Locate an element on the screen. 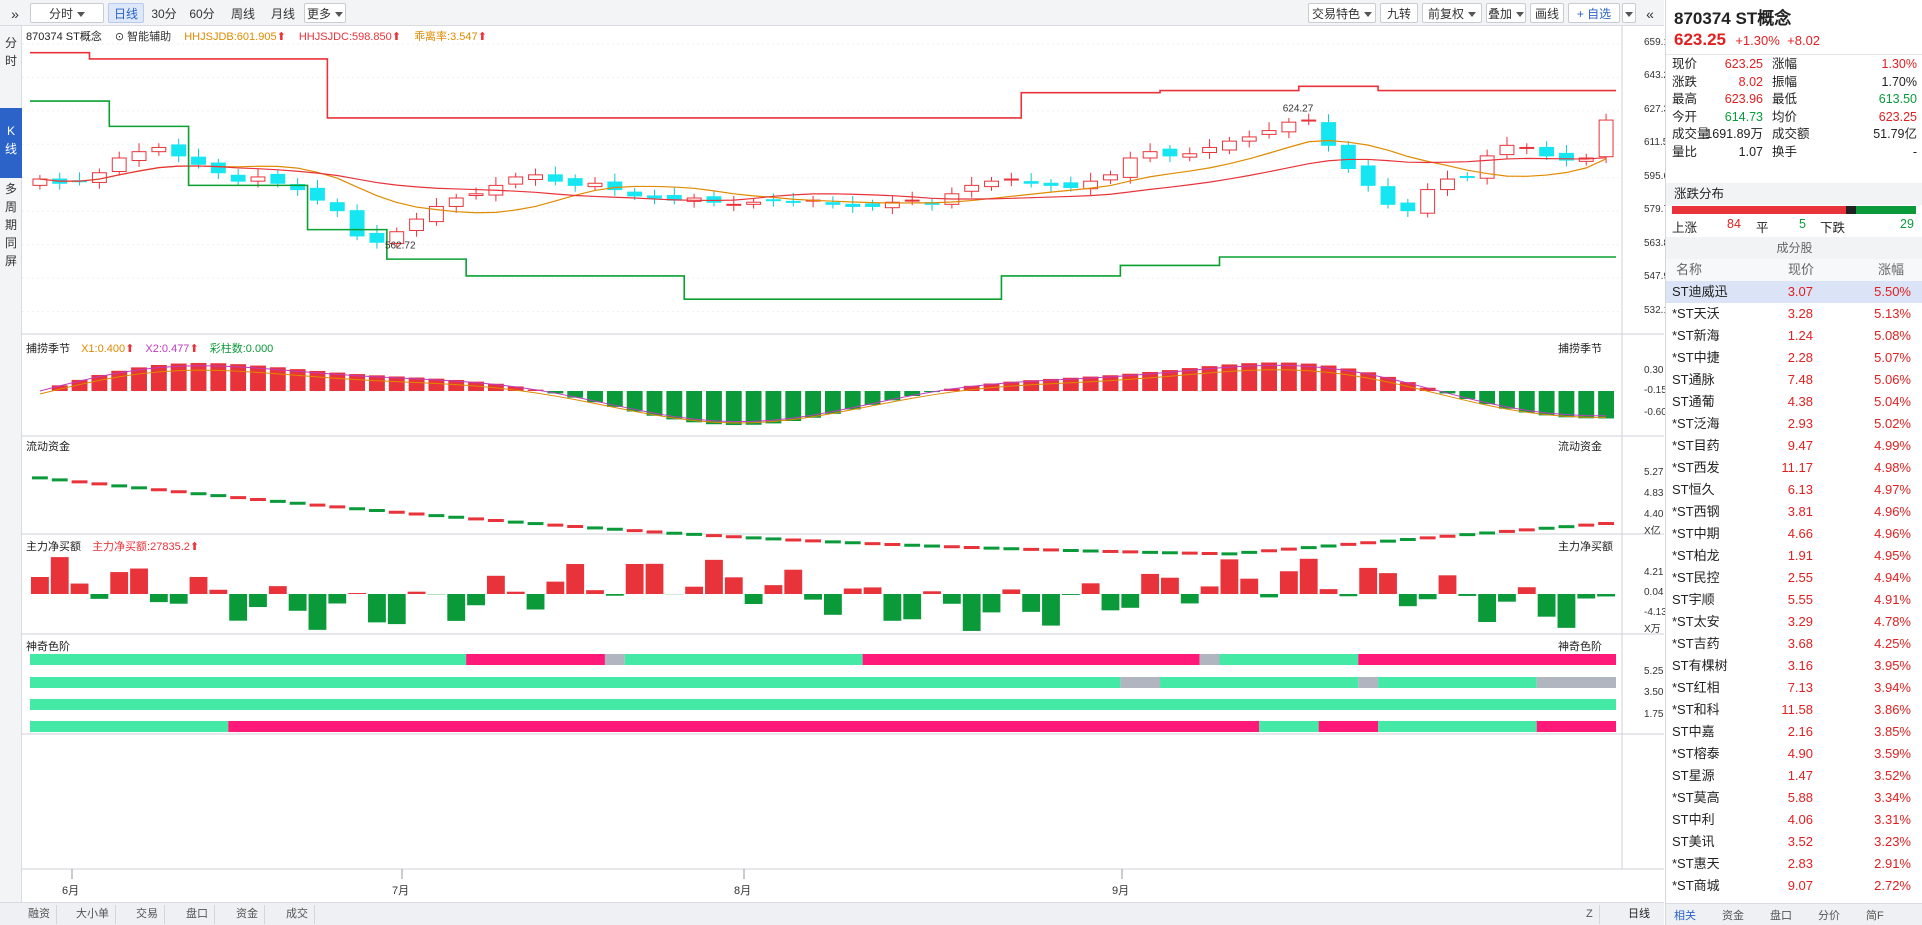 This screenshot has height=925, width=1922. quote-row: 现价 623.25 涨幅 1.30% is located at coordinates (1794, 64).